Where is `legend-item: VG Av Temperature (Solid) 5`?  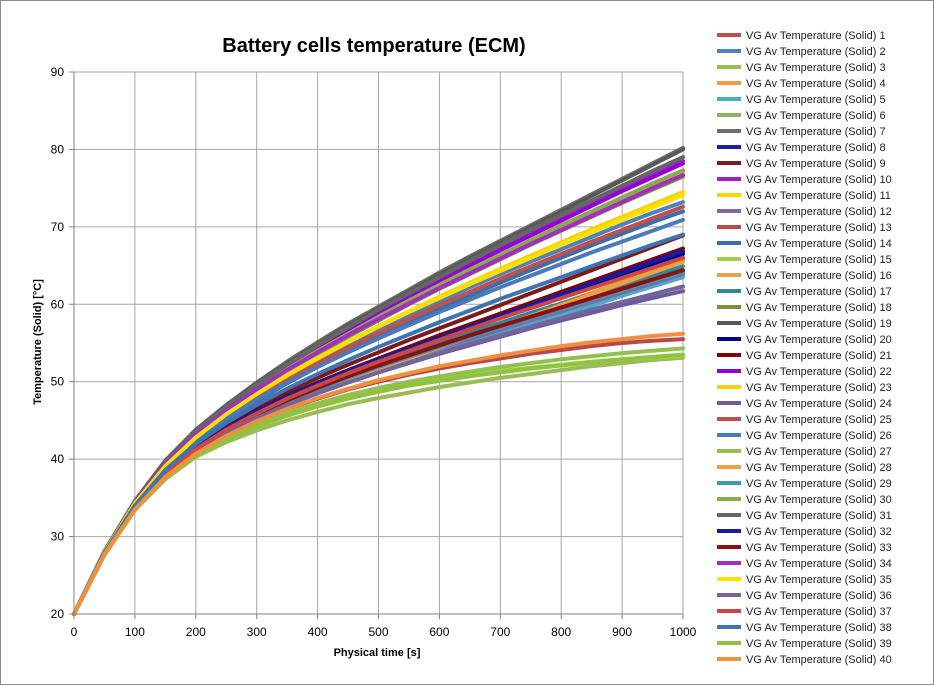
legend-item: VG Av Temperature (Solid) 5 is located at coordinates (801, 100).